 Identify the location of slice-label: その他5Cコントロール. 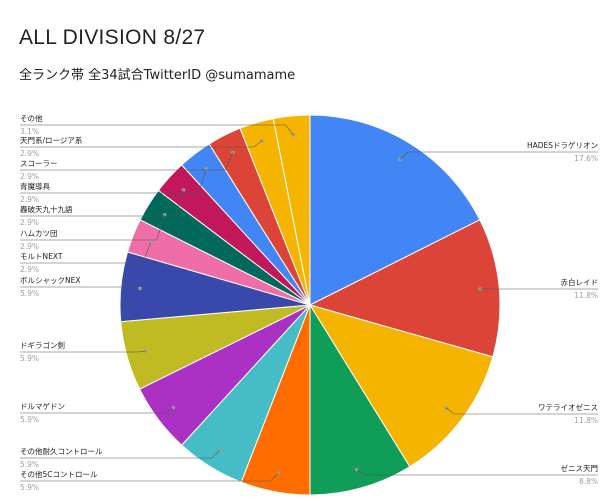
(59, 474).